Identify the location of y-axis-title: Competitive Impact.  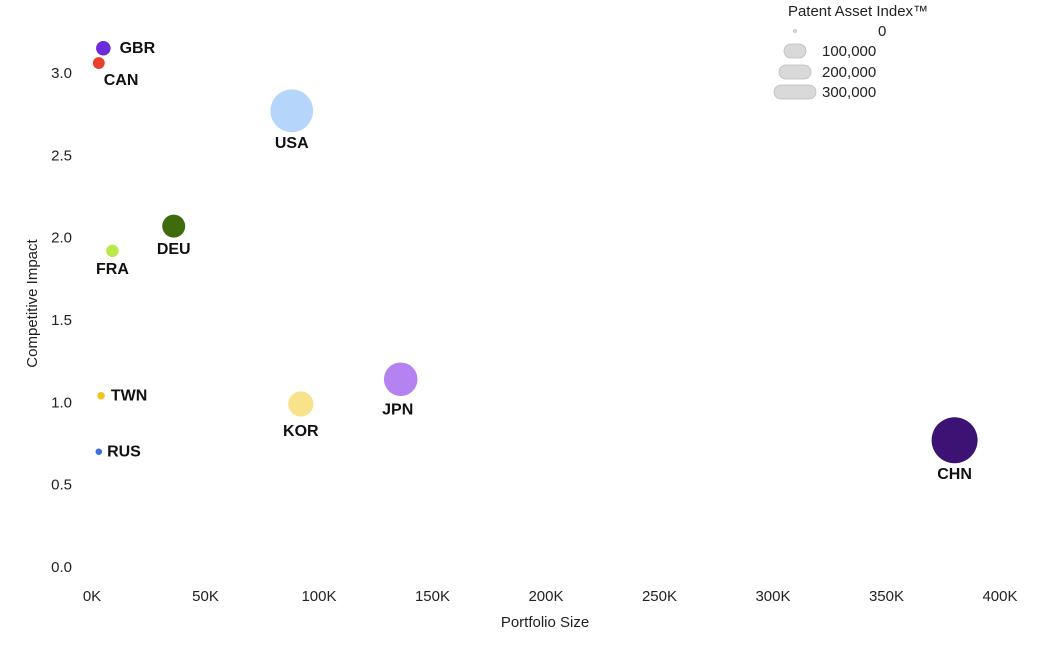
(32, 302).